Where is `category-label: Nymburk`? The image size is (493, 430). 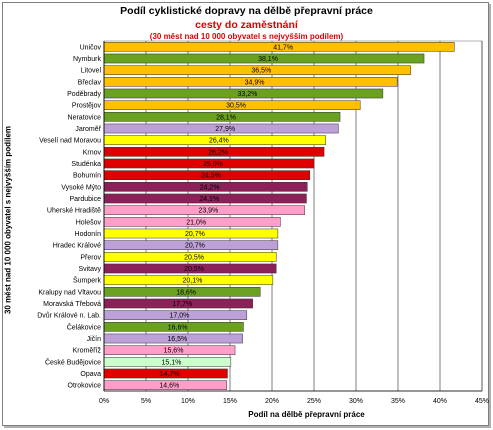
category-label: Nymburk is located at coordinates (87, 59).